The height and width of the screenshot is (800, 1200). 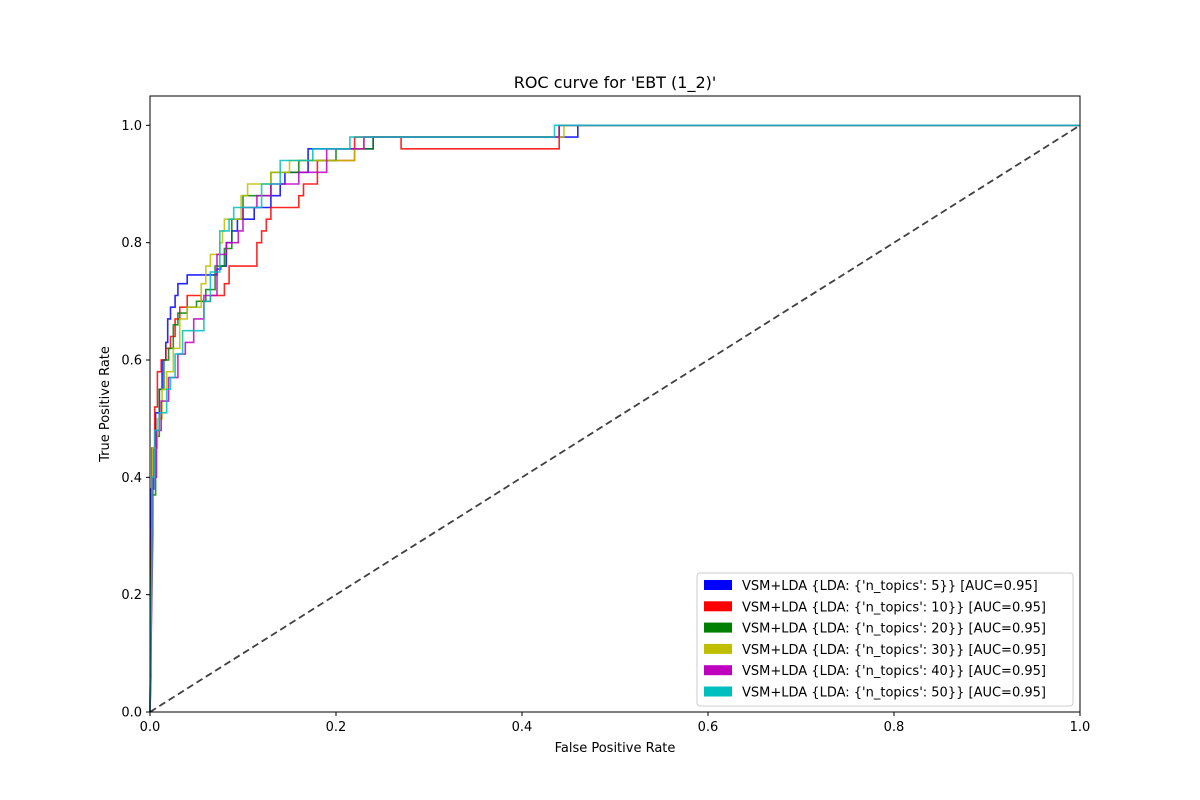 What do you see at coordinates (522, 727) in the screenshot?
I see `x-tick-label: 0.4` at bounding box center [522, 727].